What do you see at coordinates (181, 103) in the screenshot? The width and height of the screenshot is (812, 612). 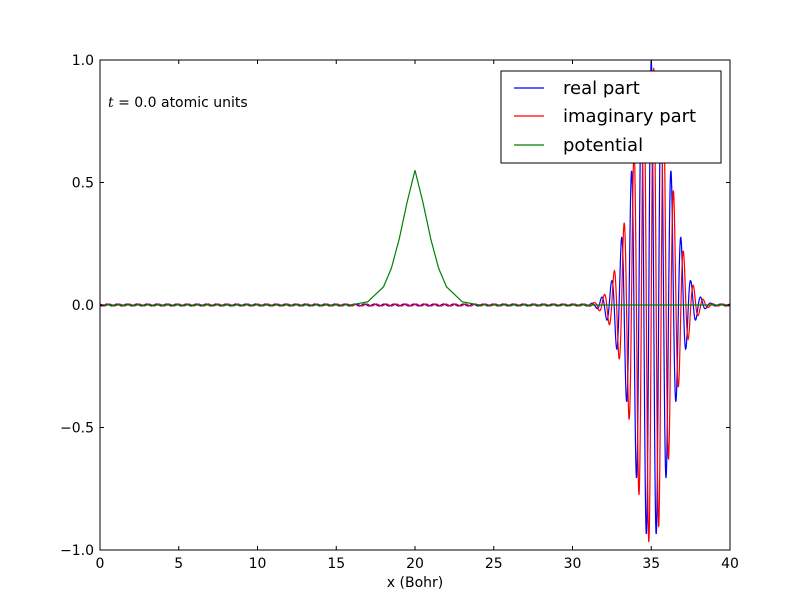 I see `time-annotation-text: = 0.0 atomic units` at bounding box center [181, 103].